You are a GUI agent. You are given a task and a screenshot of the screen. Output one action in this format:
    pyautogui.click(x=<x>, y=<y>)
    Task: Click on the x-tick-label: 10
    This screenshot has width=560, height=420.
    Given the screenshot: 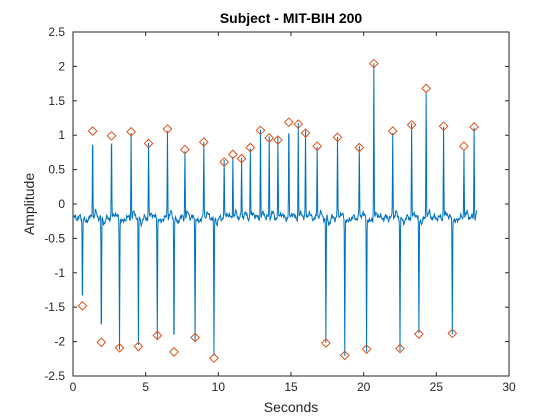 What is the action you would take?
    pyautogui.click(x=219, y=387)
    